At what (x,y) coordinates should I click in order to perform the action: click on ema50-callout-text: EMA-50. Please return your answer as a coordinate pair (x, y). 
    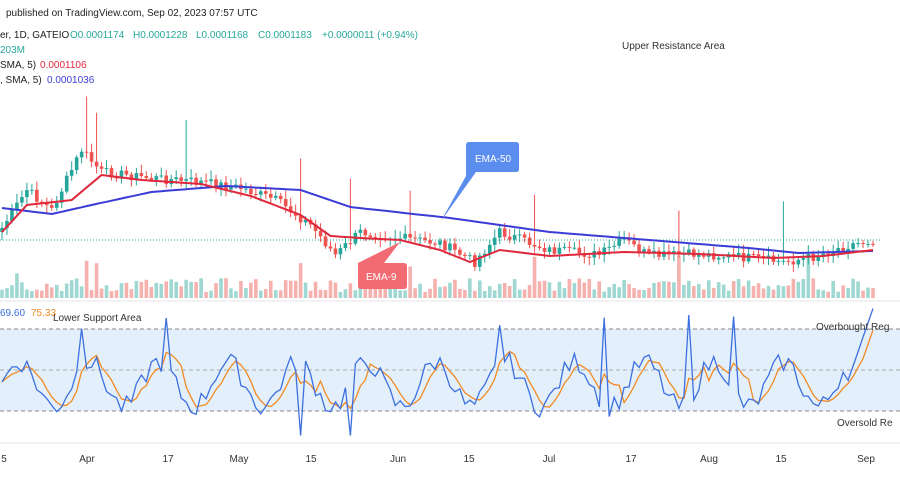
    Looking at the image, I should click on (493, 159).